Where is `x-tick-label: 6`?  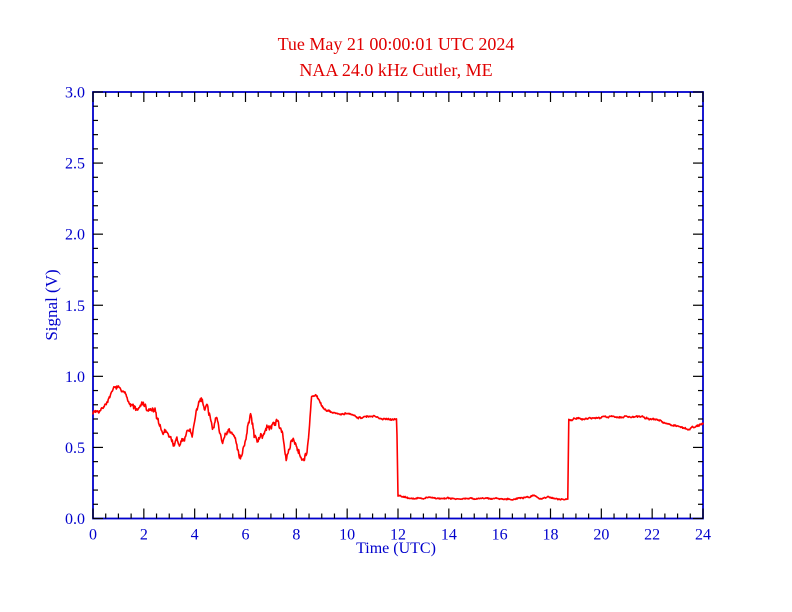 x-tick-label: 6 is located at coordinates (246, 535).